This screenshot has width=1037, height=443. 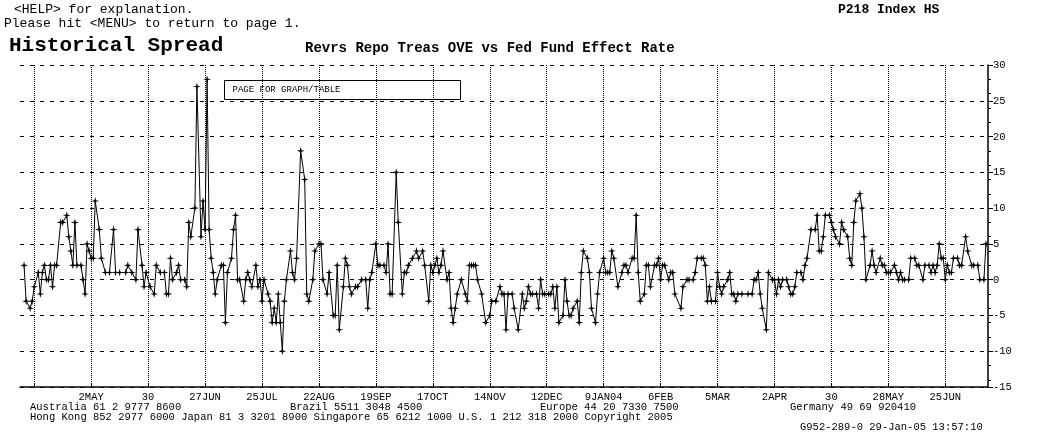 I want to click on y-tick-label: -5, so click(x=999, y=315).